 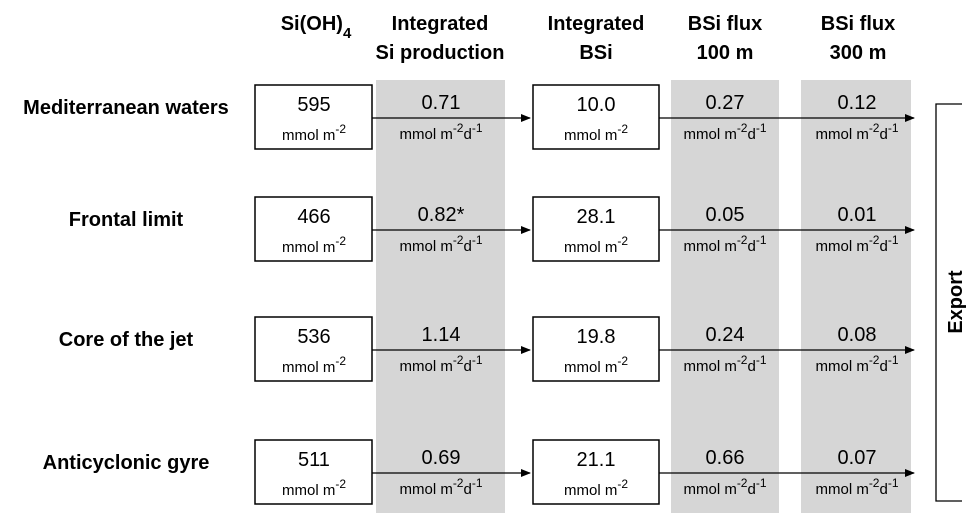 What do you see at coordinates (126, 108) in the screenshot?
I see `row-label: Mediterranean waters` at bounding box center [126, 108].